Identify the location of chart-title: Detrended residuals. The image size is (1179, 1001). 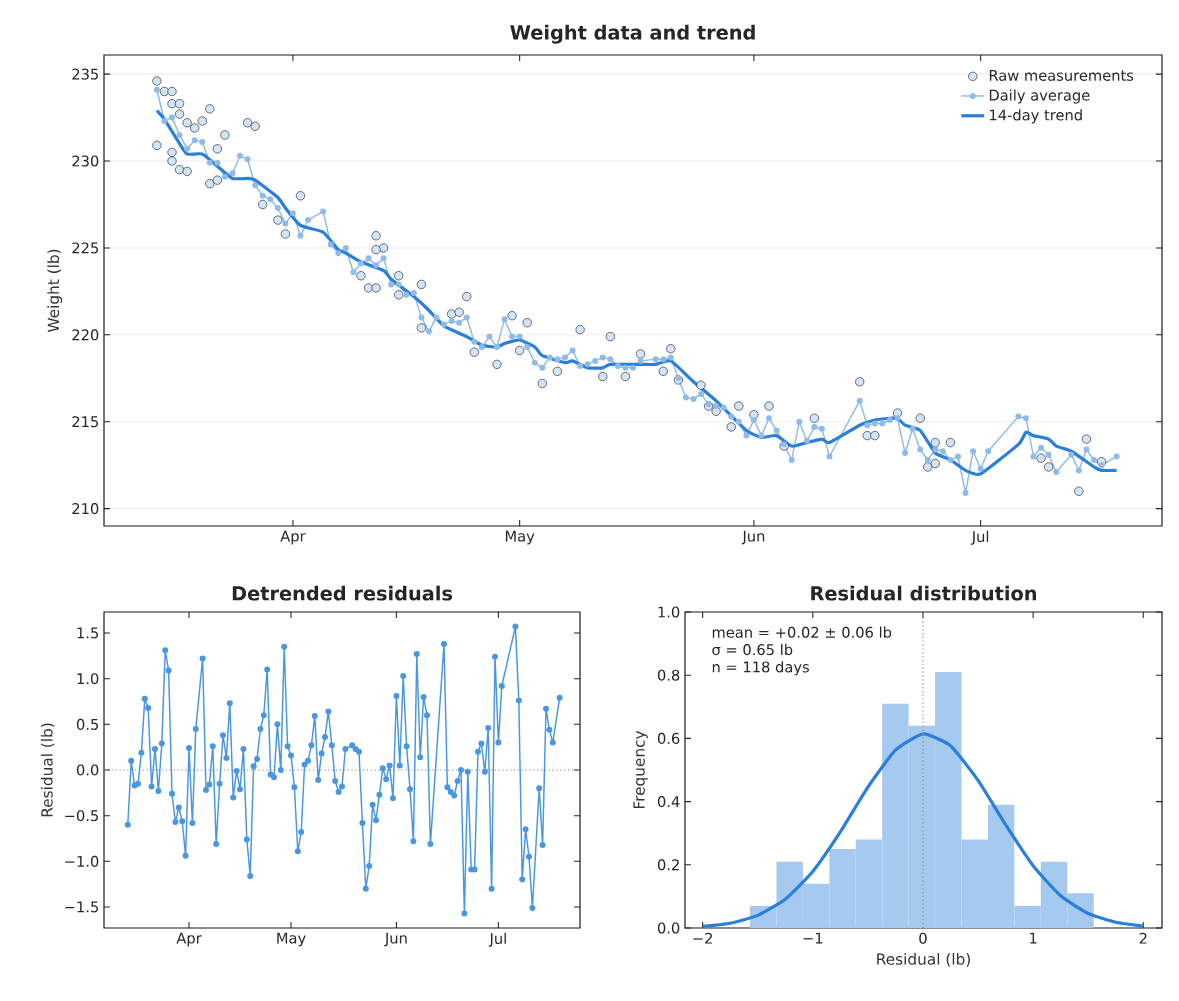
(342, 593).